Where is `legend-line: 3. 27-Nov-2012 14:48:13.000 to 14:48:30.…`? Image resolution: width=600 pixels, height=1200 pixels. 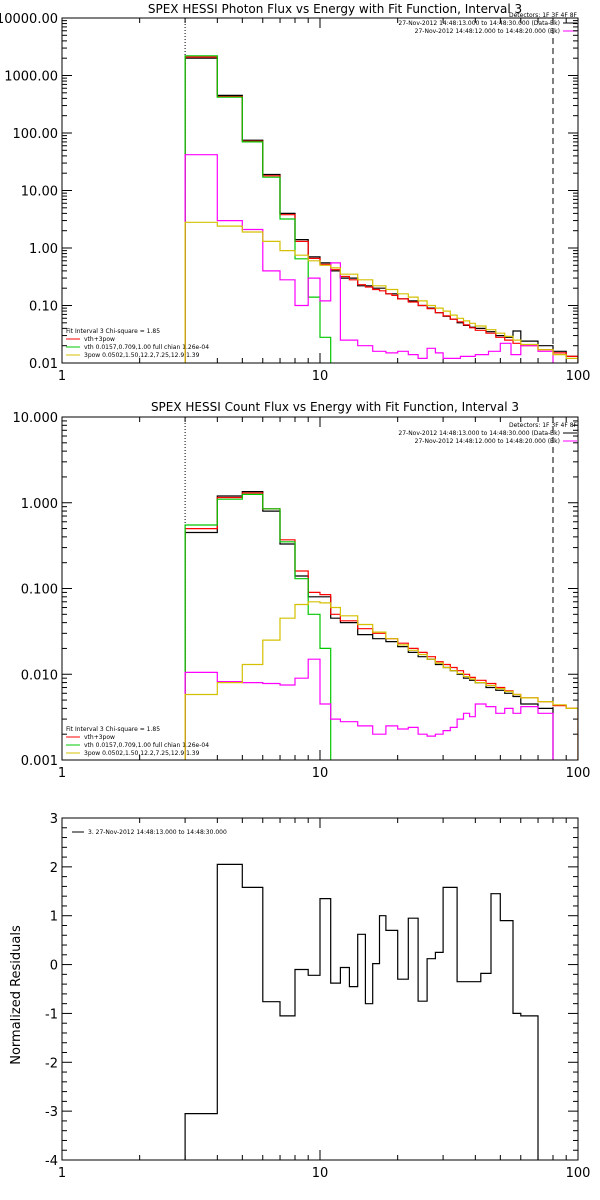
legend-line: 3. 27-Nov-2012 14:48:13.000 to 14:48:30.… is located at coordinates (157, 832).